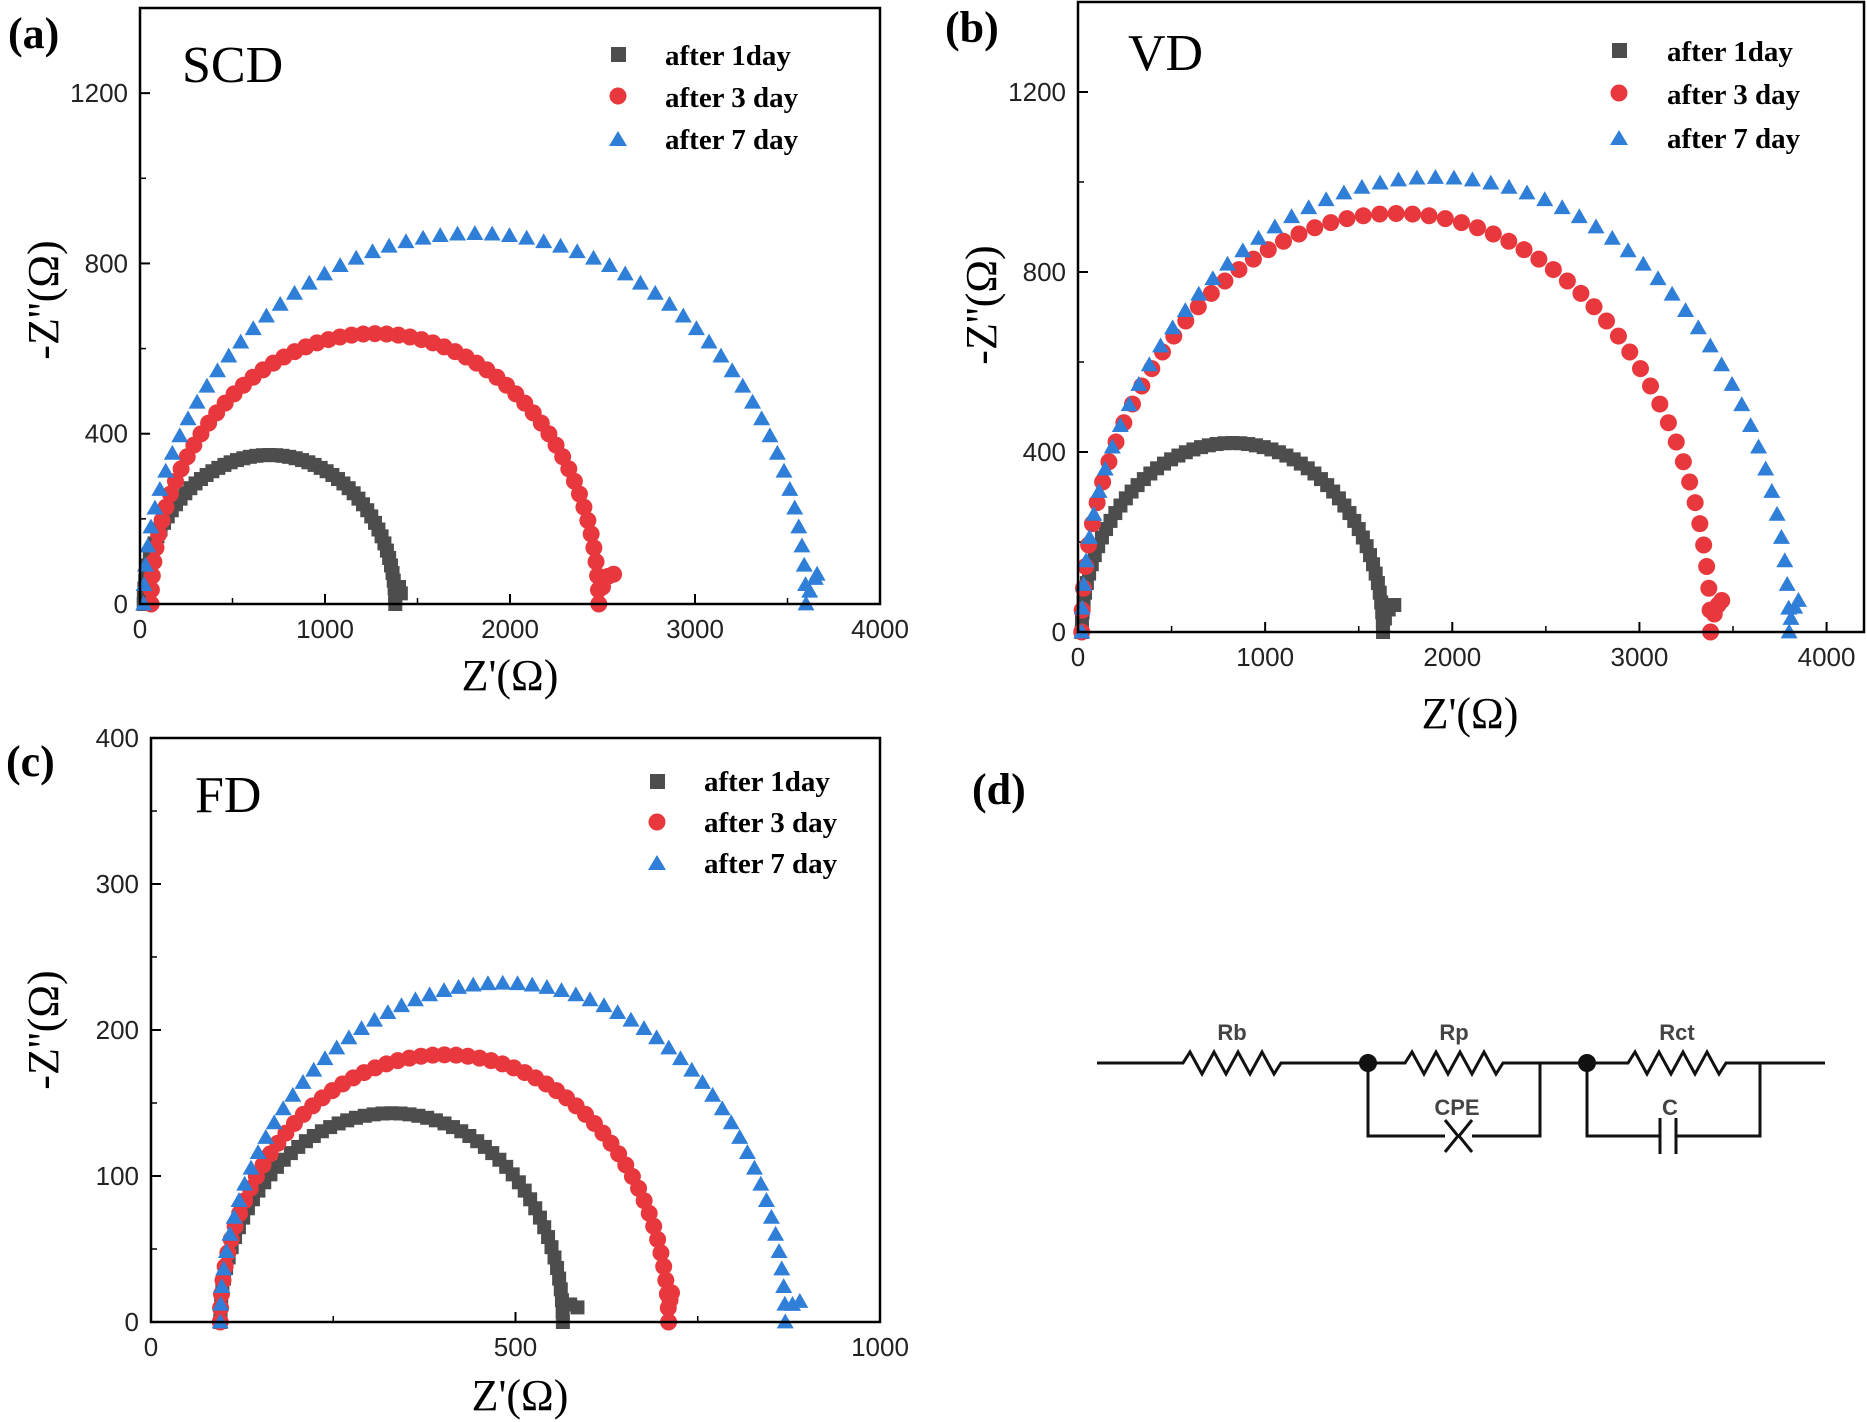 This screenshot has height=1422, width=1867. What do you see at coordinates (106, 434) in the screenshot?
I see `y-tick-label: 400` at bounding box center [106, 434].